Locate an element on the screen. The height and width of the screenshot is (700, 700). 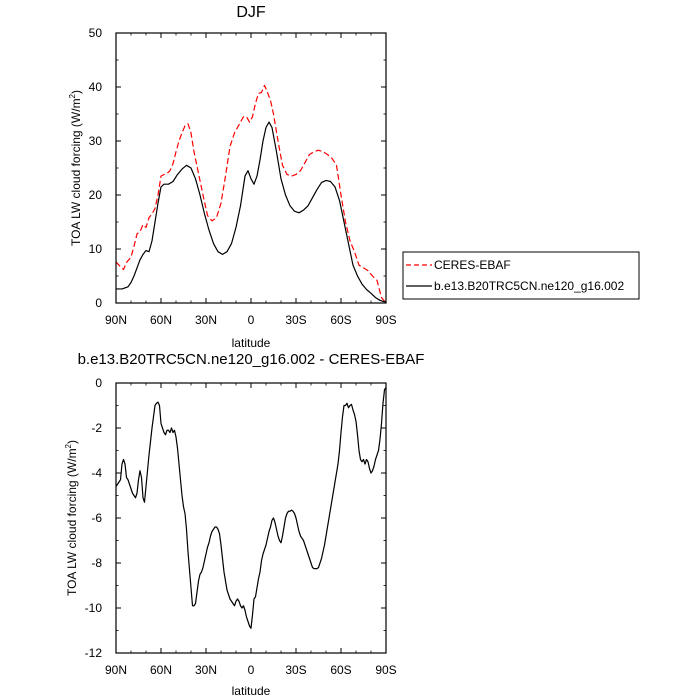
bot-y-tick-label: -2 is located at coordinates (96, 428).